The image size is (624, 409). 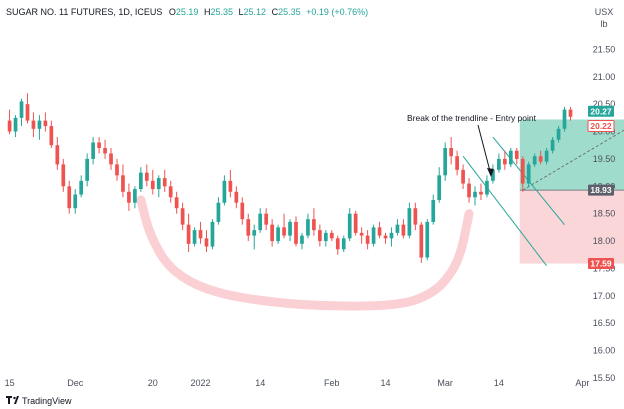 I want to click on target-price-tag-bg, so click(x=601, y=126).